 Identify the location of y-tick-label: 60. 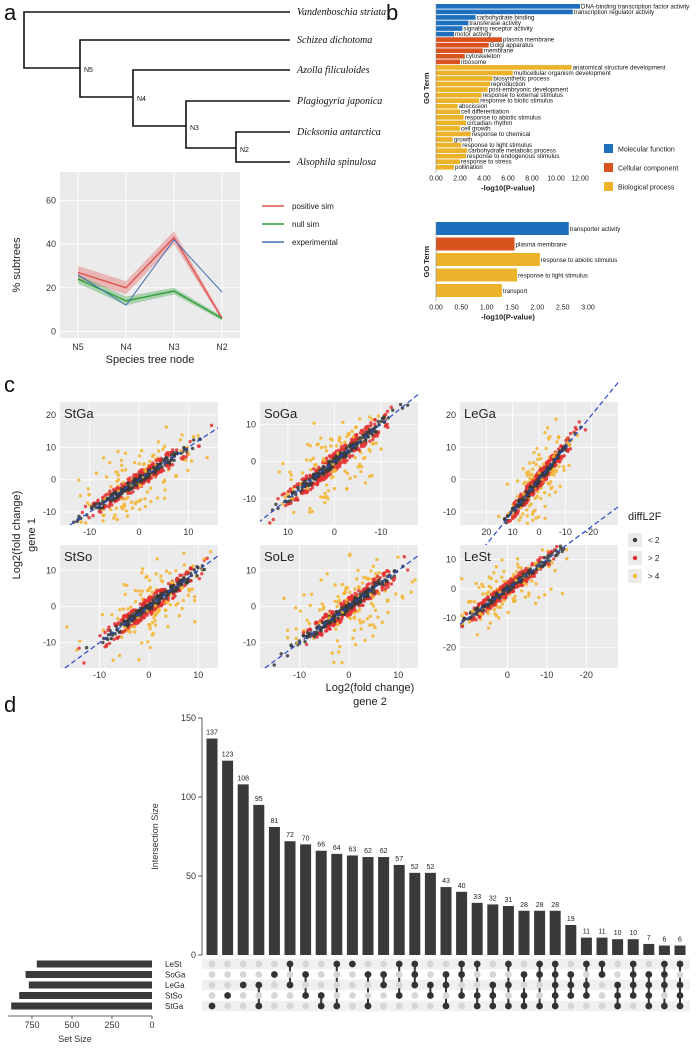
(51, 200).